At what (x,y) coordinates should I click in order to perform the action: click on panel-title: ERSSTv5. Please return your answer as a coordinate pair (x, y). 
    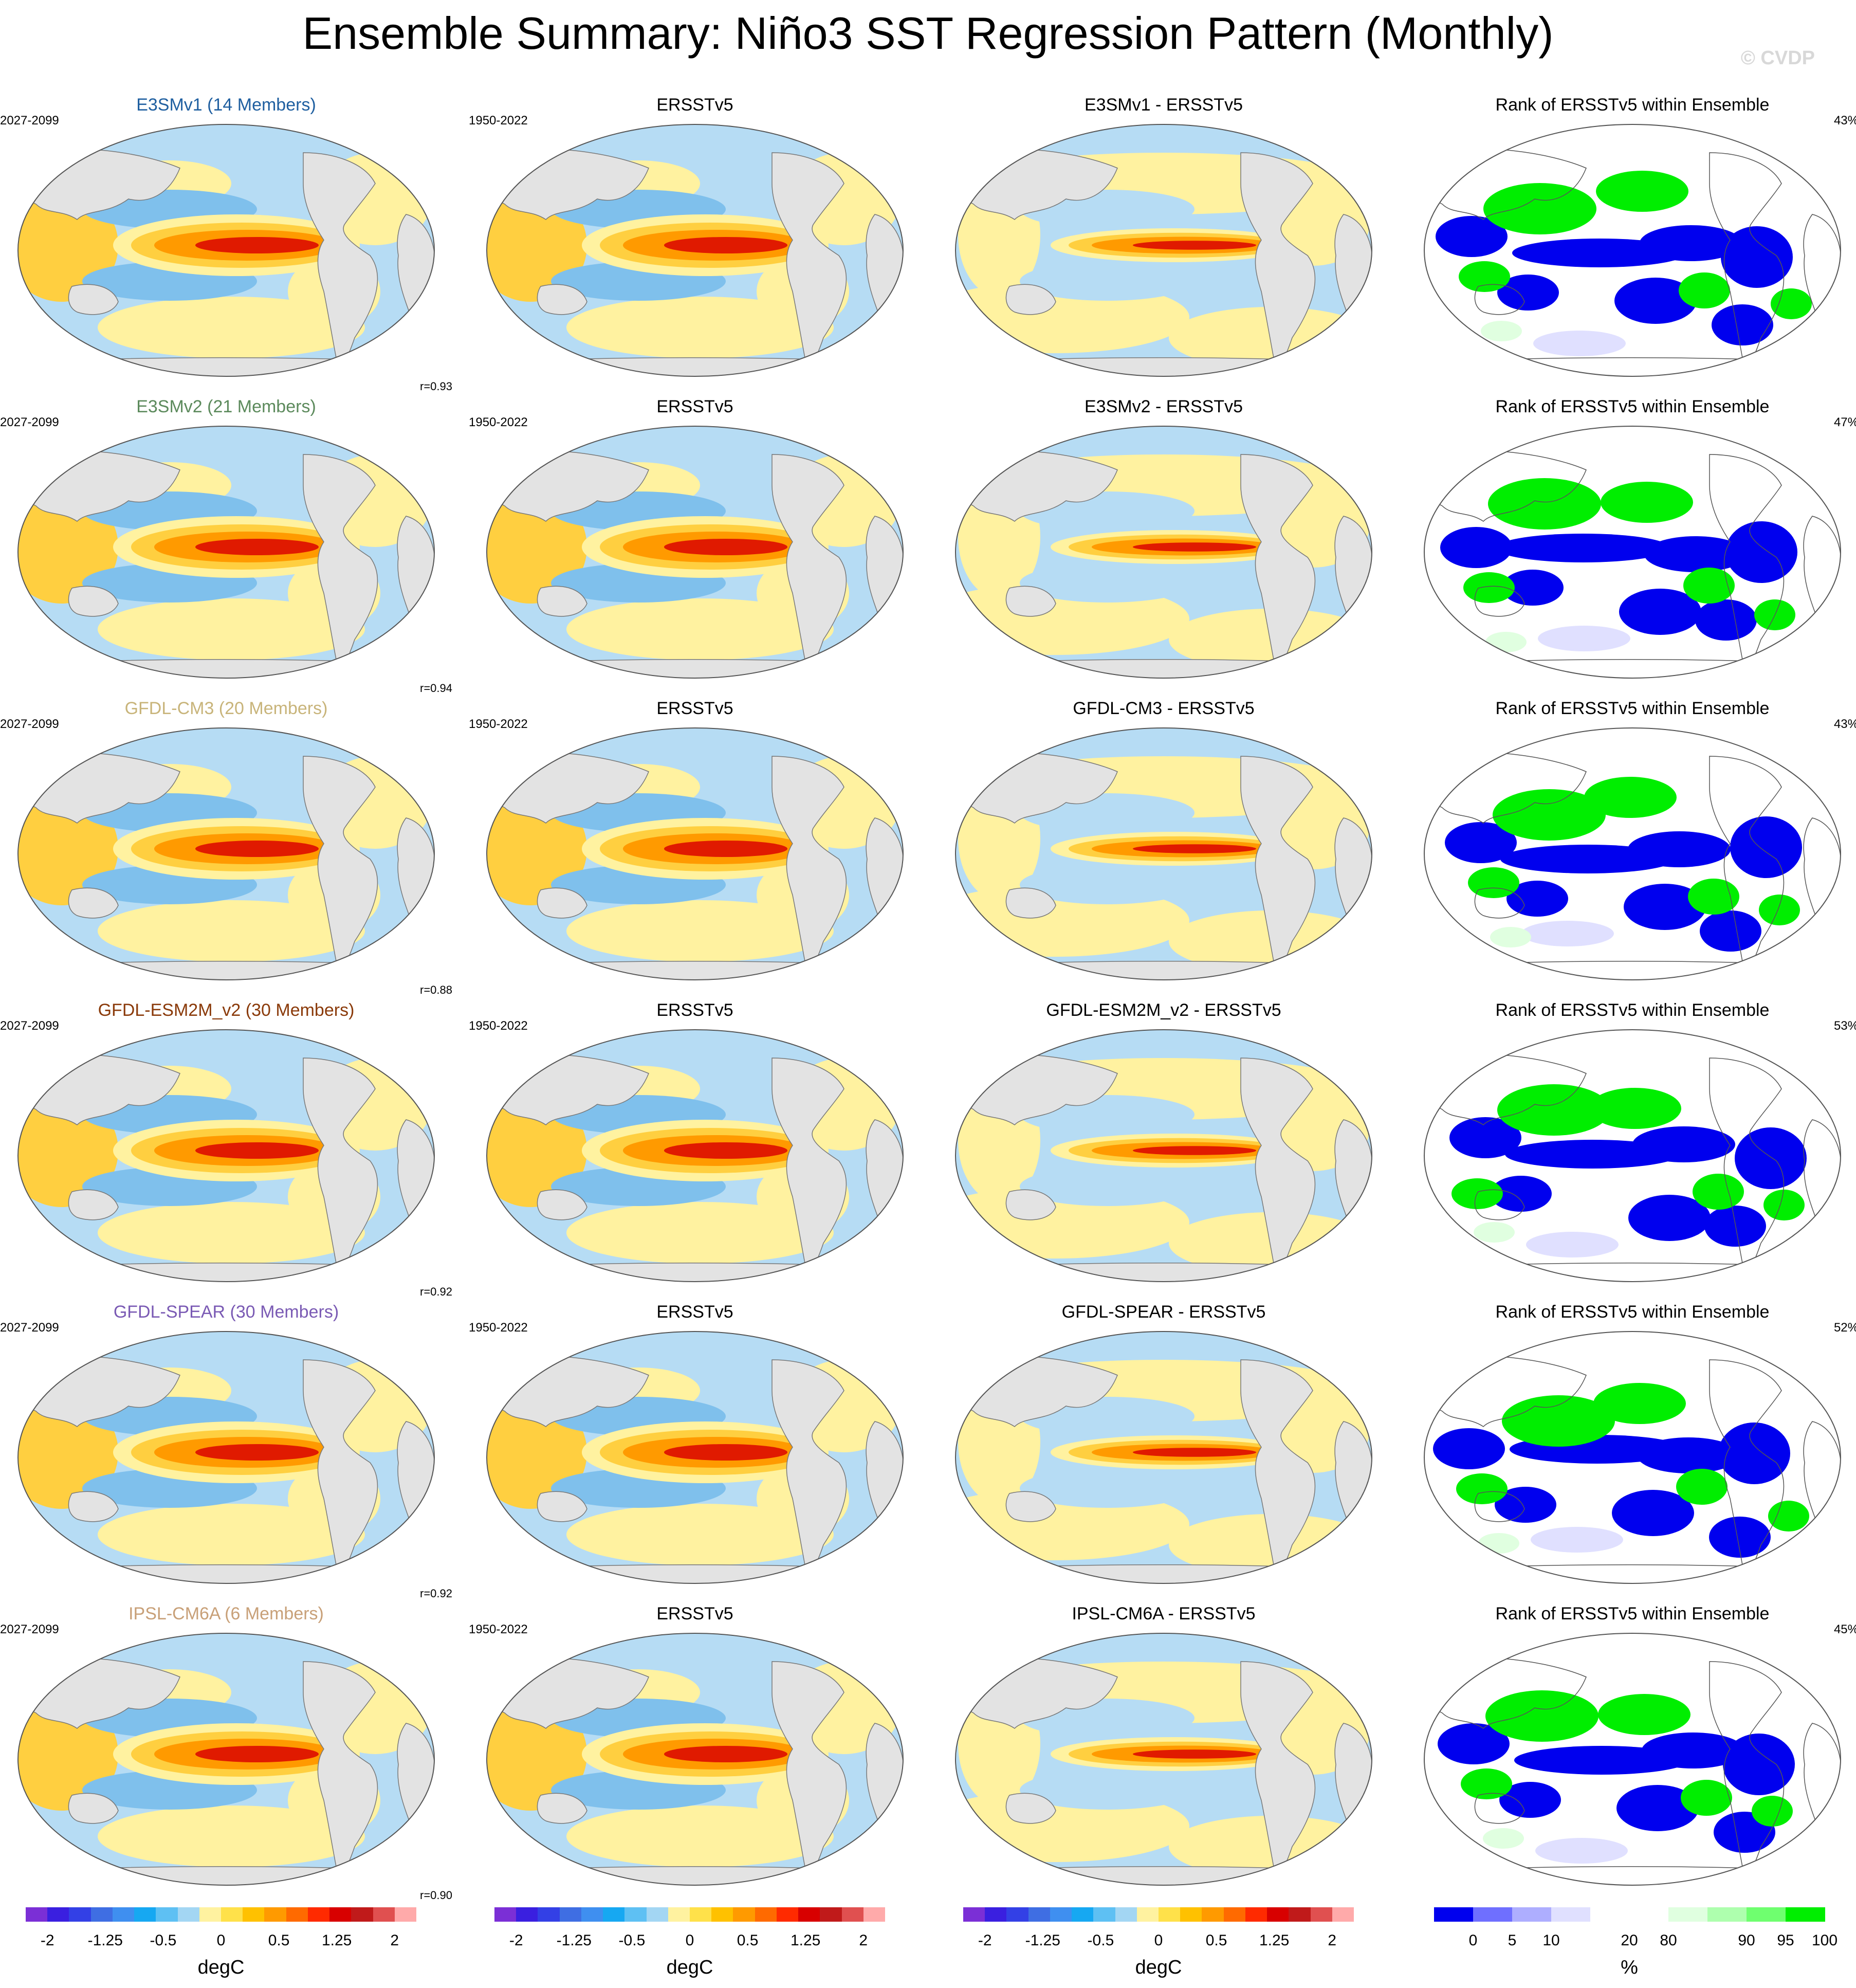
    Looking at the image, I should click on (694, 1312).